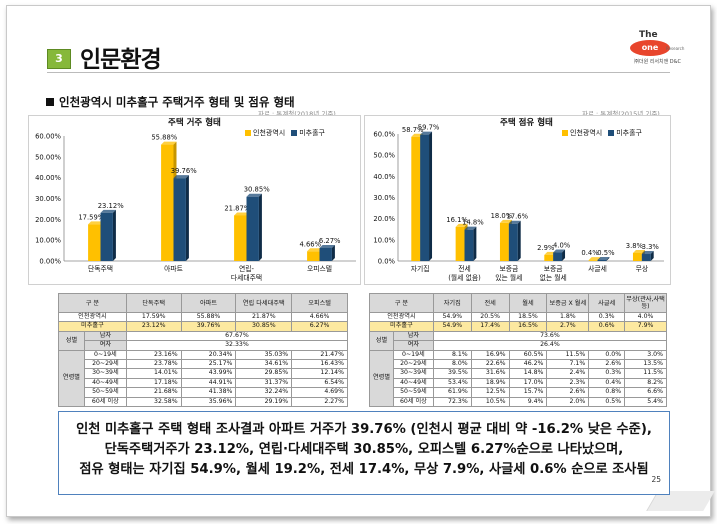  What do you see at coordinates (208, 373) in the screenshot?
I see `table-cell: 43.99%` at bounding box center [208, 373].